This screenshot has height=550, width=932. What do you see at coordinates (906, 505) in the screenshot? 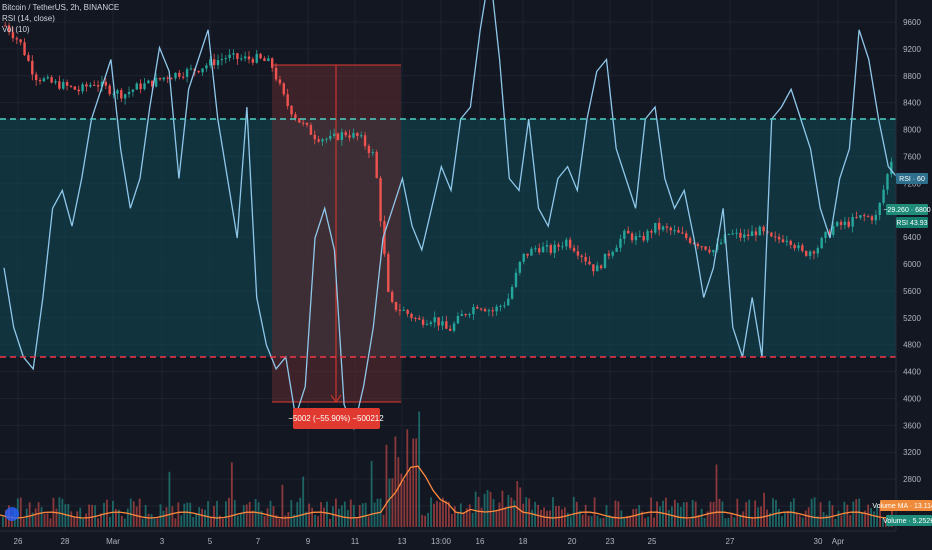
I see `volume-ma-tag-box` at bounding box center [906, 505].